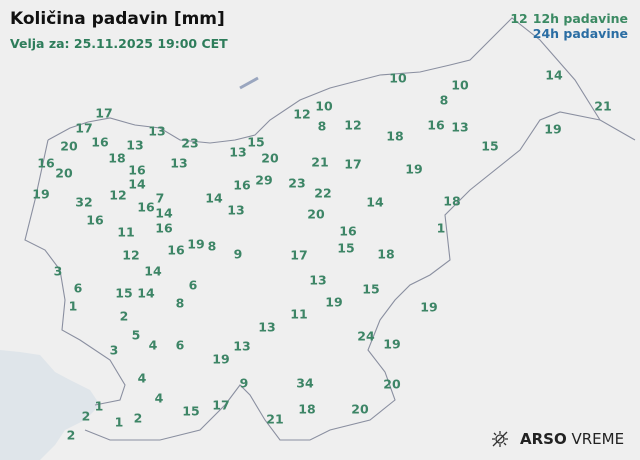 This screenshot has height=460, width=640. What do you see at coordinates (305, 383) in the screenshot?
I see `station-value: 34` at bounding box center [305, 383].